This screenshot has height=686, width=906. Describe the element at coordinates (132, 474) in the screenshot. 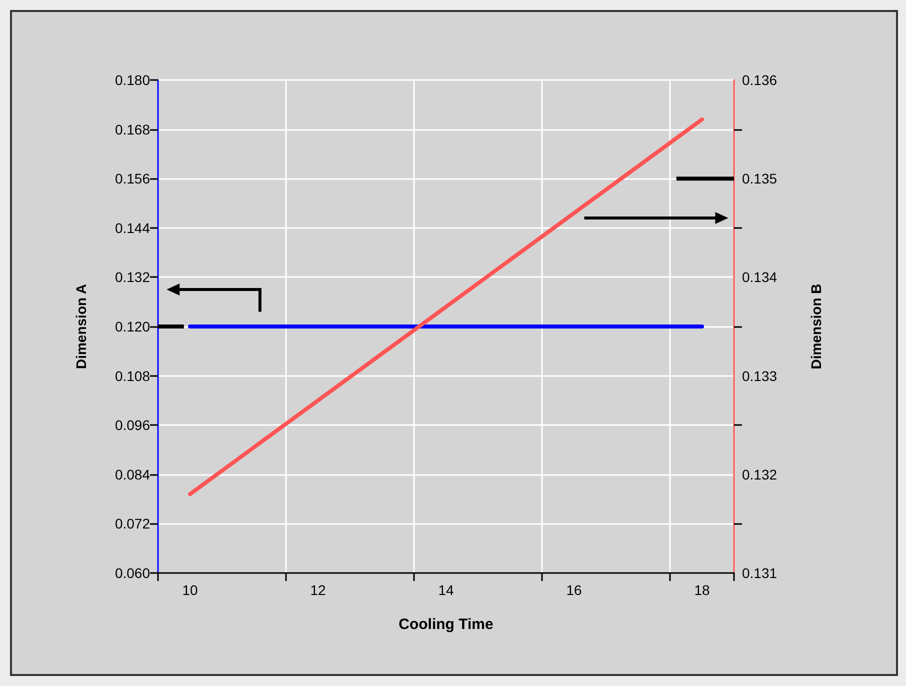

I see `y-tick-label: 0.084` at that location.